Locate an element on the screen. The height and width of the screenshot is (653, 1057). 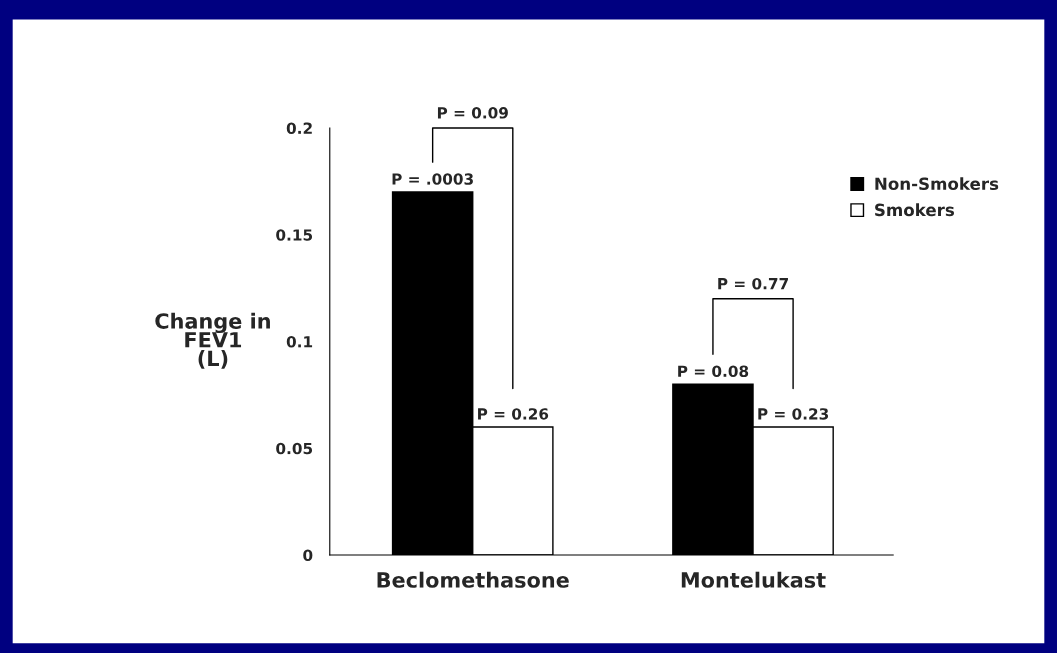
y-tick-label: 0.15 is located at coordinates (294, 235).